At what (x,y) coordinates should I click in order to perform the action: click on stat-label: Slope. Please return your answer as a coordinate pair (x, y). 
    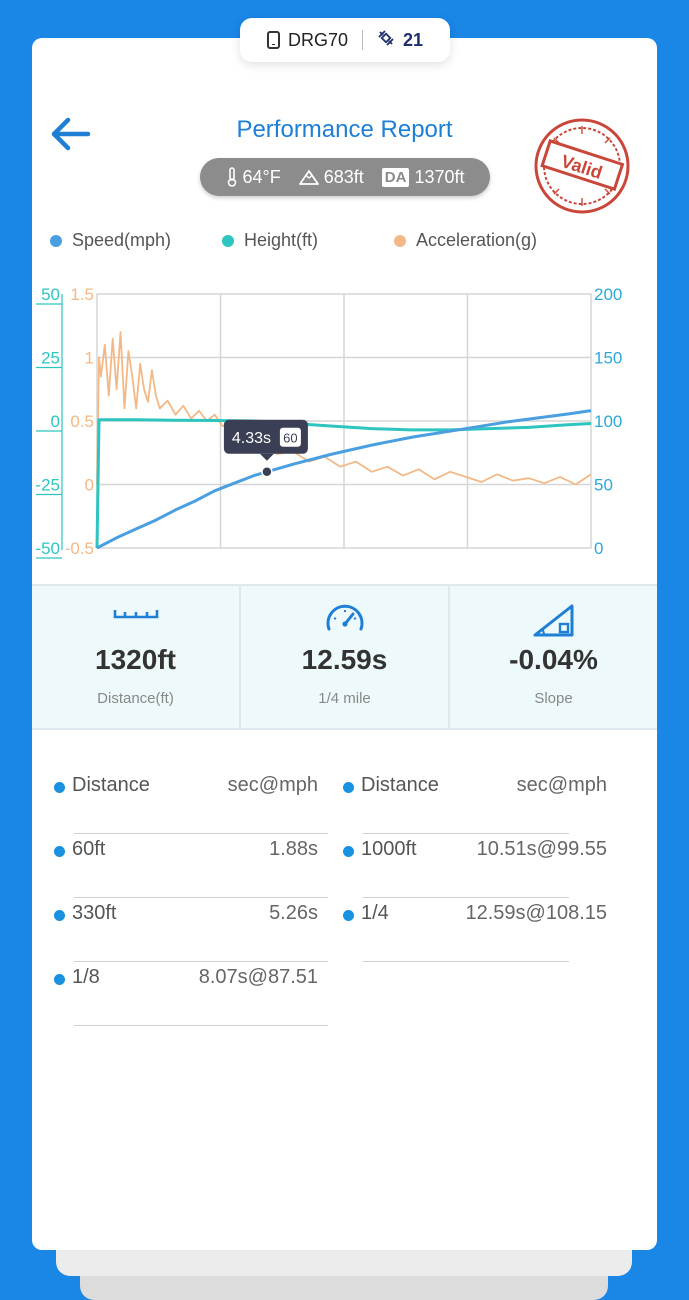
    Looking at the image, I should click on (553, 698).